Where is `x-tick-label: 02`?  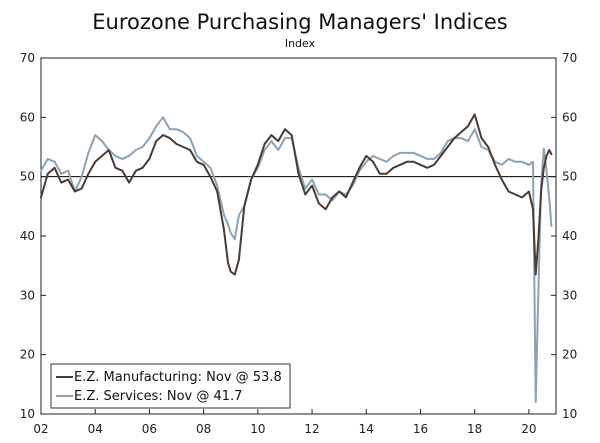 x-tick-label: 02 is located at coordinates (40, 429).